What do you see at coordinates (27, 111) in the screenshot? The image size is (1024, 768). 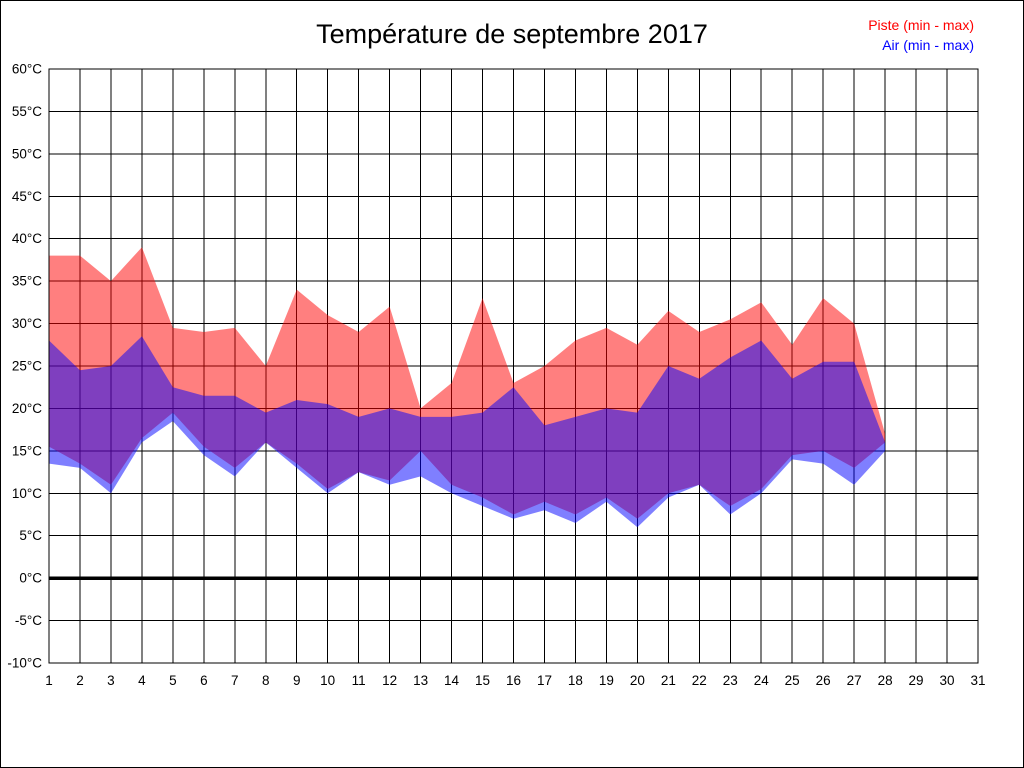 I see `y-tick-label: 55°C` at bounding box center [27, 111].